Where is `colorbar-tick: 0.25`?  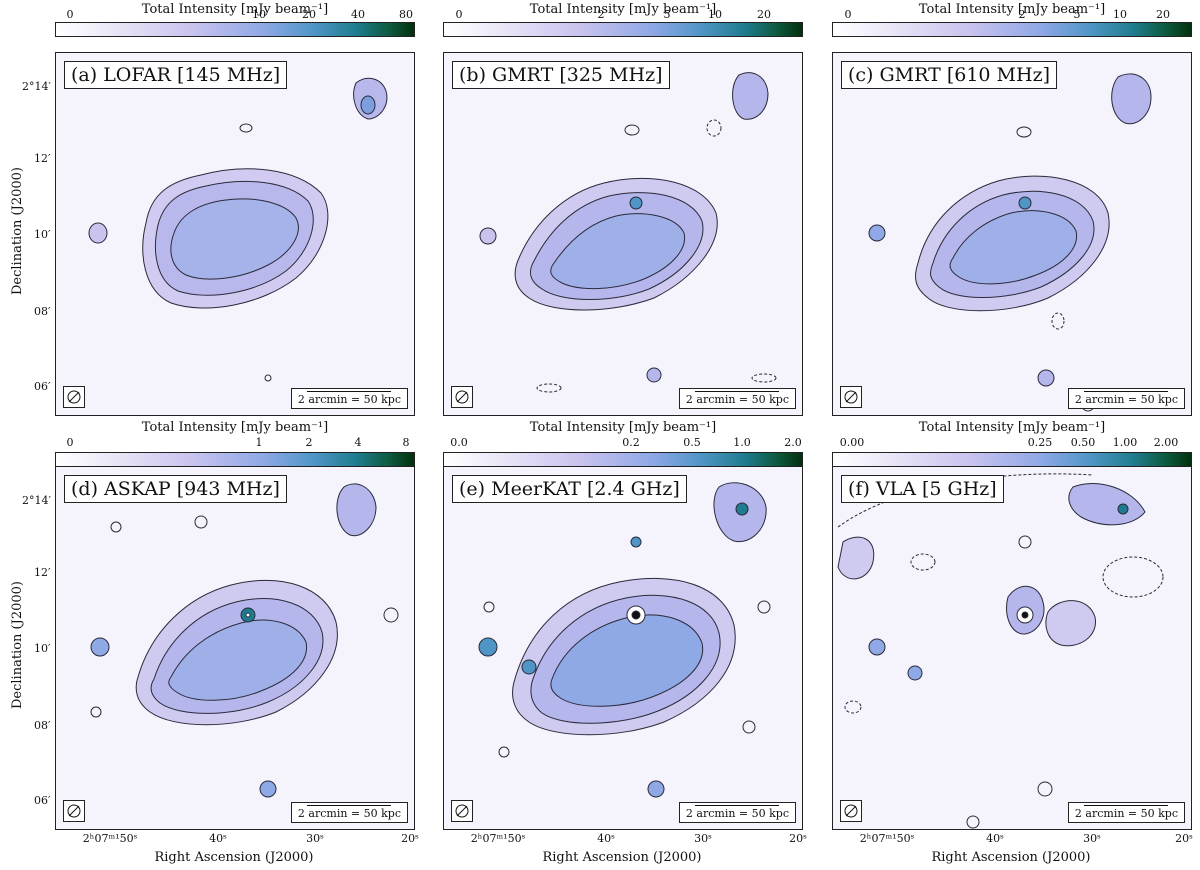
colorbar-tick: 0.25 is located at coordinates (1040, 442).